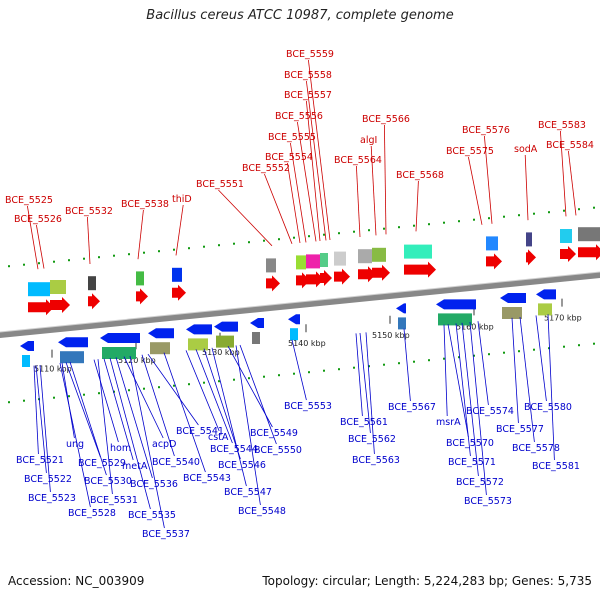  Describe the element at coordinates (556, 466) in the screenshot. I see `gene-label-reverse: BCE_5581` at that location.